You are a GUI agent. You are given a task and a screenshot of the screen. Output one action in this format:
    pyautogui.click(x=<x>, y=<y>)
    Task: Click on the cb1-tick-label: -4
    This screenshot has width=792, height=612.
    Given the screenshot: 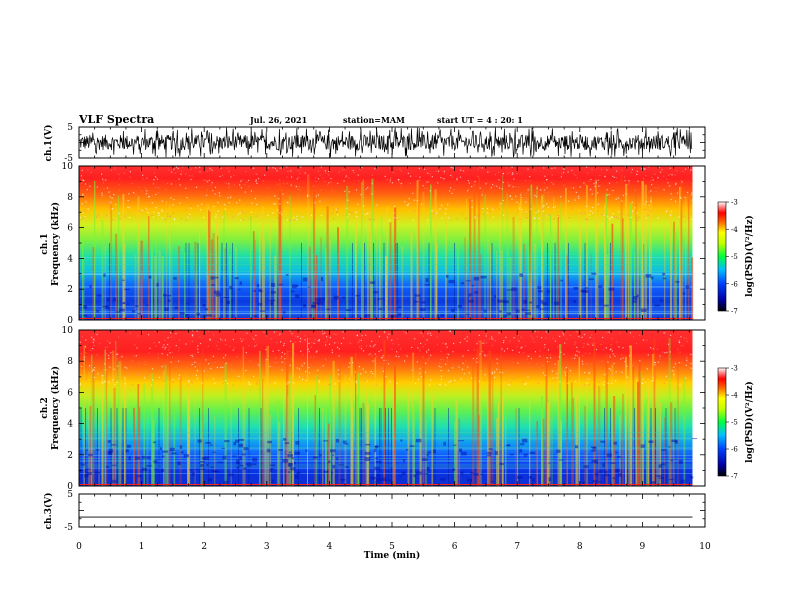 What is the action you would take?
    pyautogui.click(x=734, y=230)
    